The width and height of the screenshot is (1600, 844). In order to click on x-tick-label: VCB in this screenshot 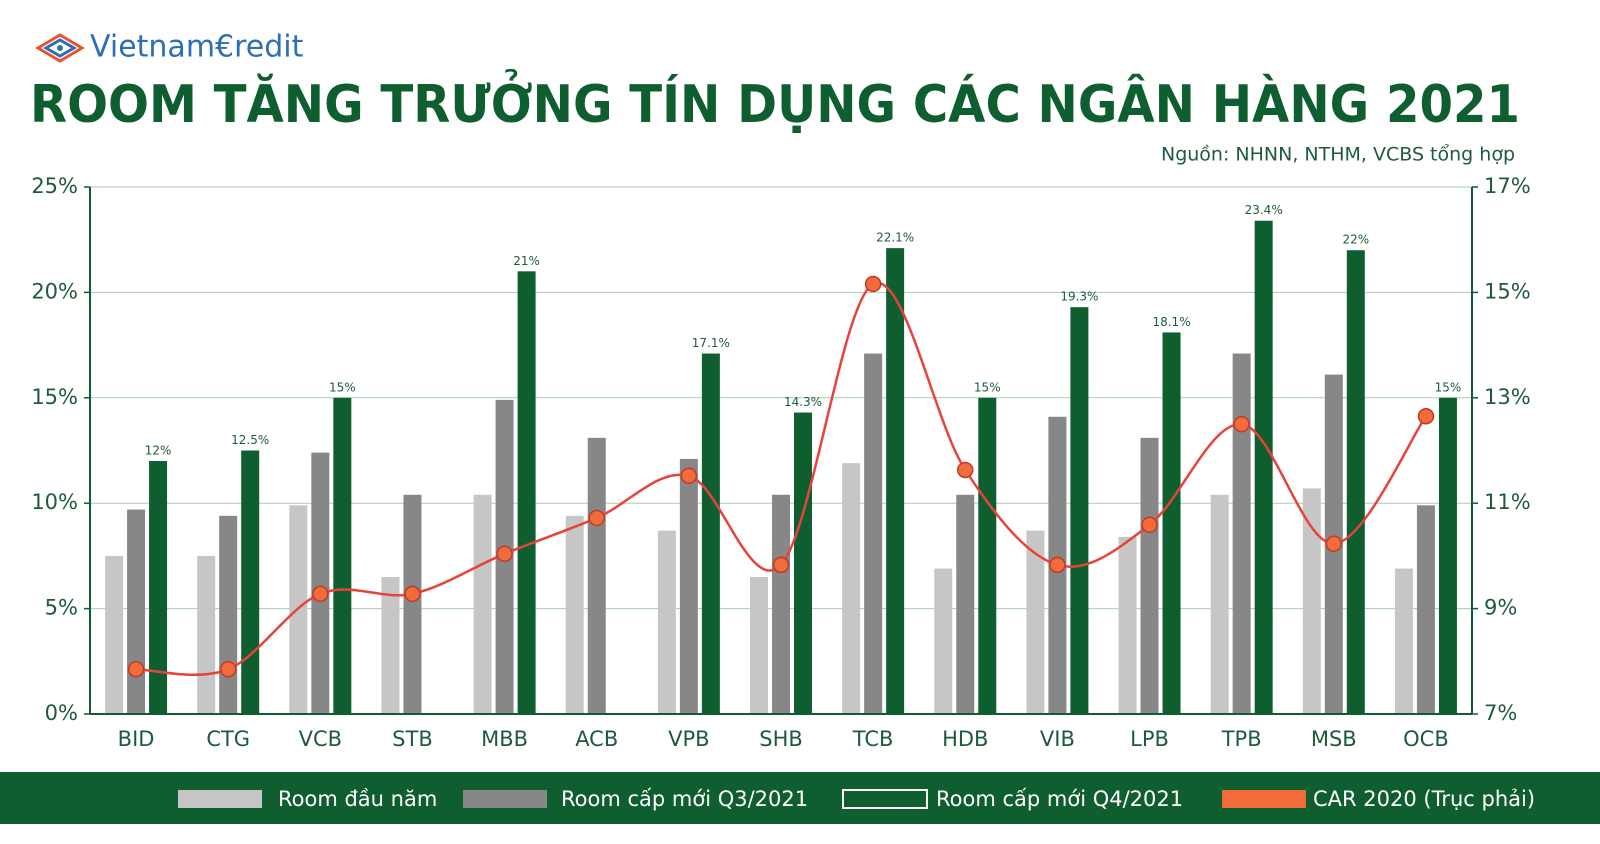, I will do `click(320, 739)`.